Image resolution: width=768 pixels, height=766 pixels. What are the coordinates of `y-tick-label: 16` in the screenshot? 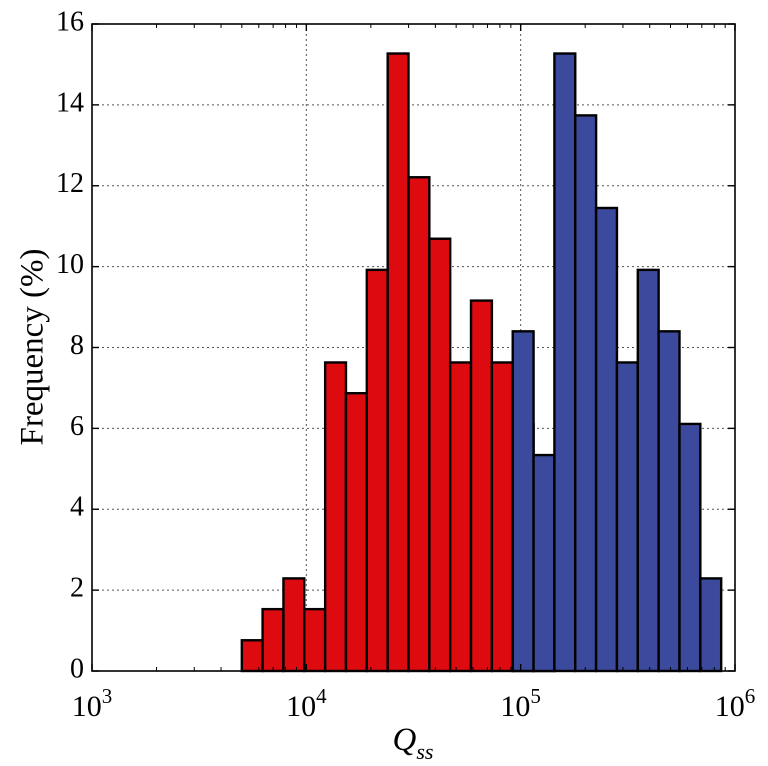 It's located at (70, 21).